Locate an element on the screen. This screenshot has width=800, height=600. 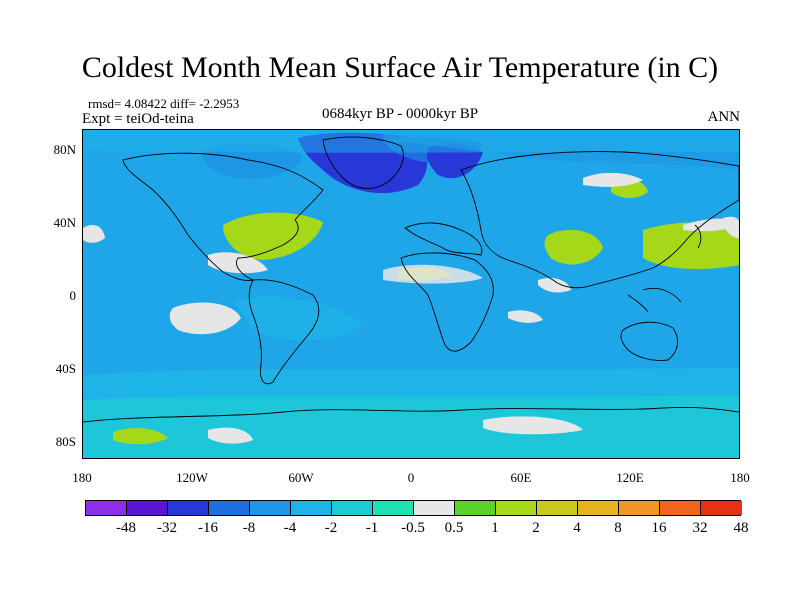
warm-anomaly-north-pacific is located at coordinates (691, 246).